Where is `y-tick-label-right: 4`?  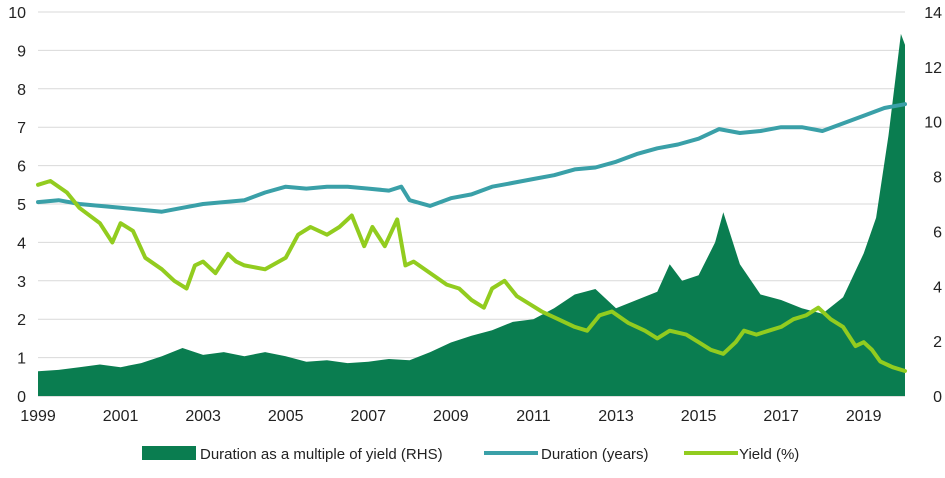
y-tick-label-right: 4 is located at coordinates (937, 287).